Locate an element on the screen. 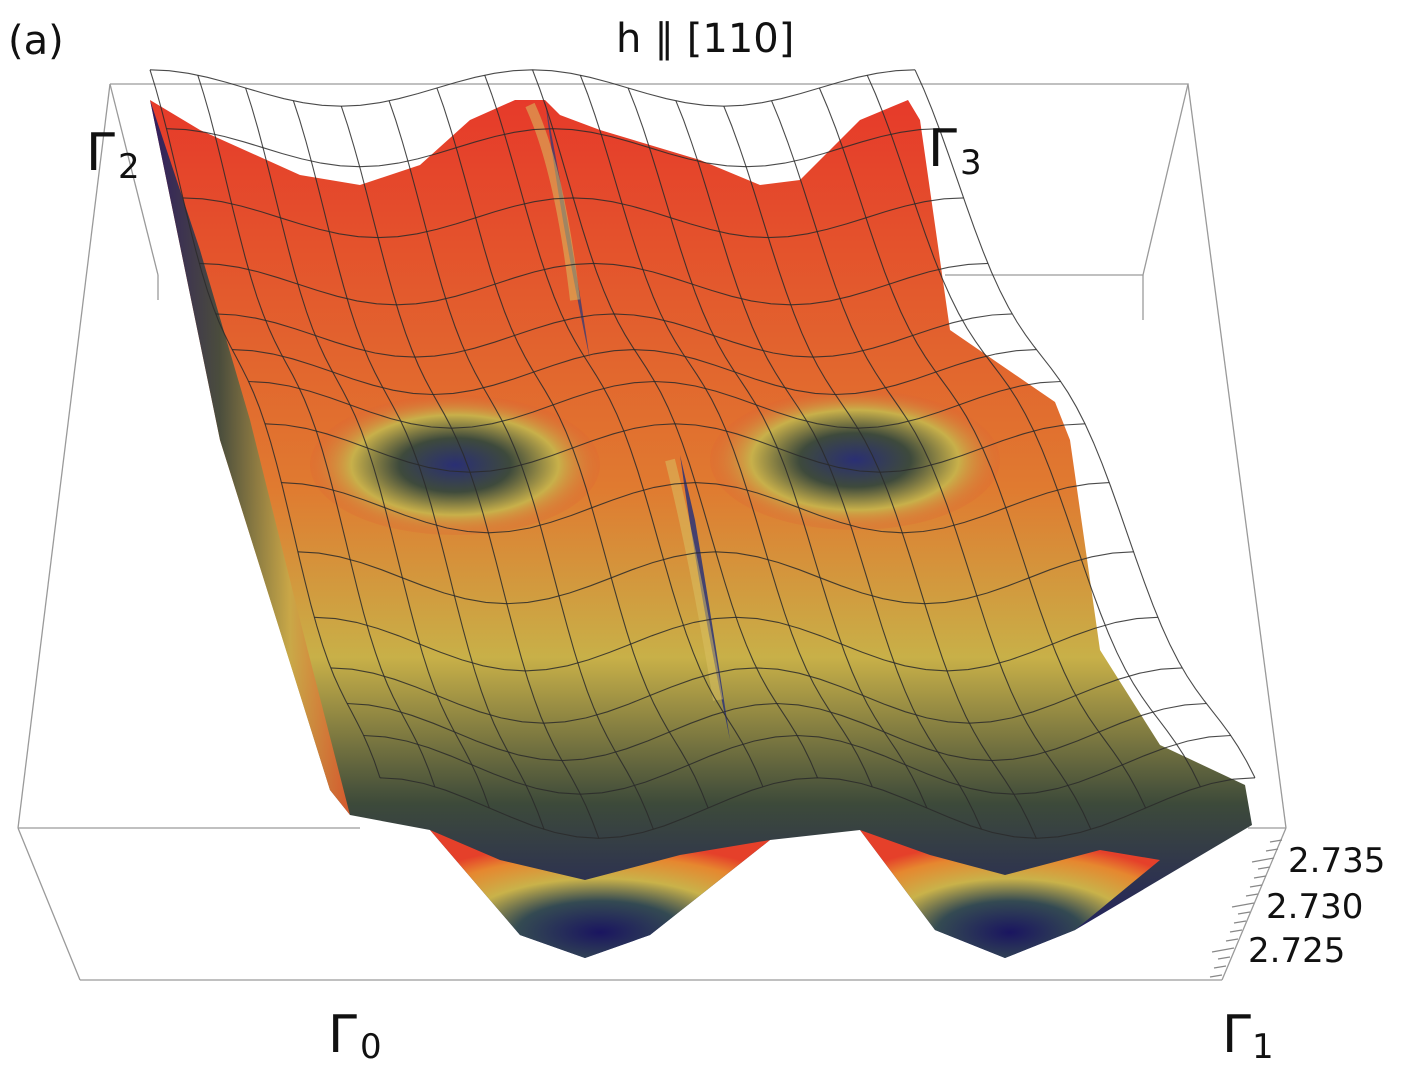 Image resolution: width=1422 pixels, height=1070 pixels. corner-label-g0: Γ 0 is located at coordinates (355, 1036).